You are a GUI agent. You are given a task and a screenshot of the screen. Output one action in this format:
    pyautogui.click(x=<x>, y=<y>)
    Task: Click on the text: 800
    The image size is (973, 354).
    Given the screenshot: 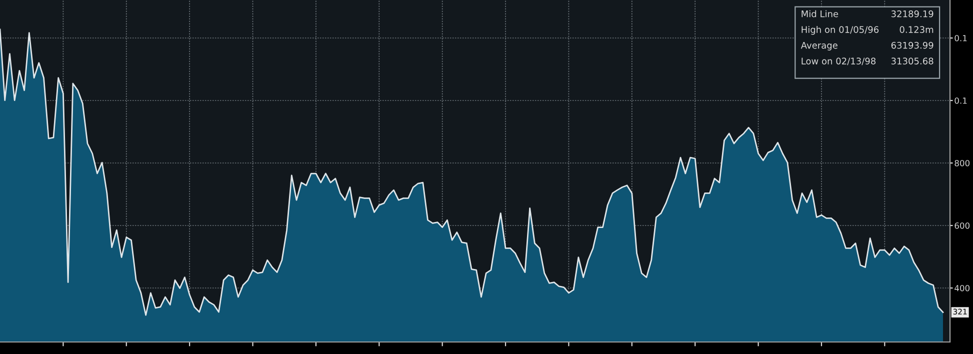 What is the action you would take?
    pyautogui.click(x=962, y=163)
    